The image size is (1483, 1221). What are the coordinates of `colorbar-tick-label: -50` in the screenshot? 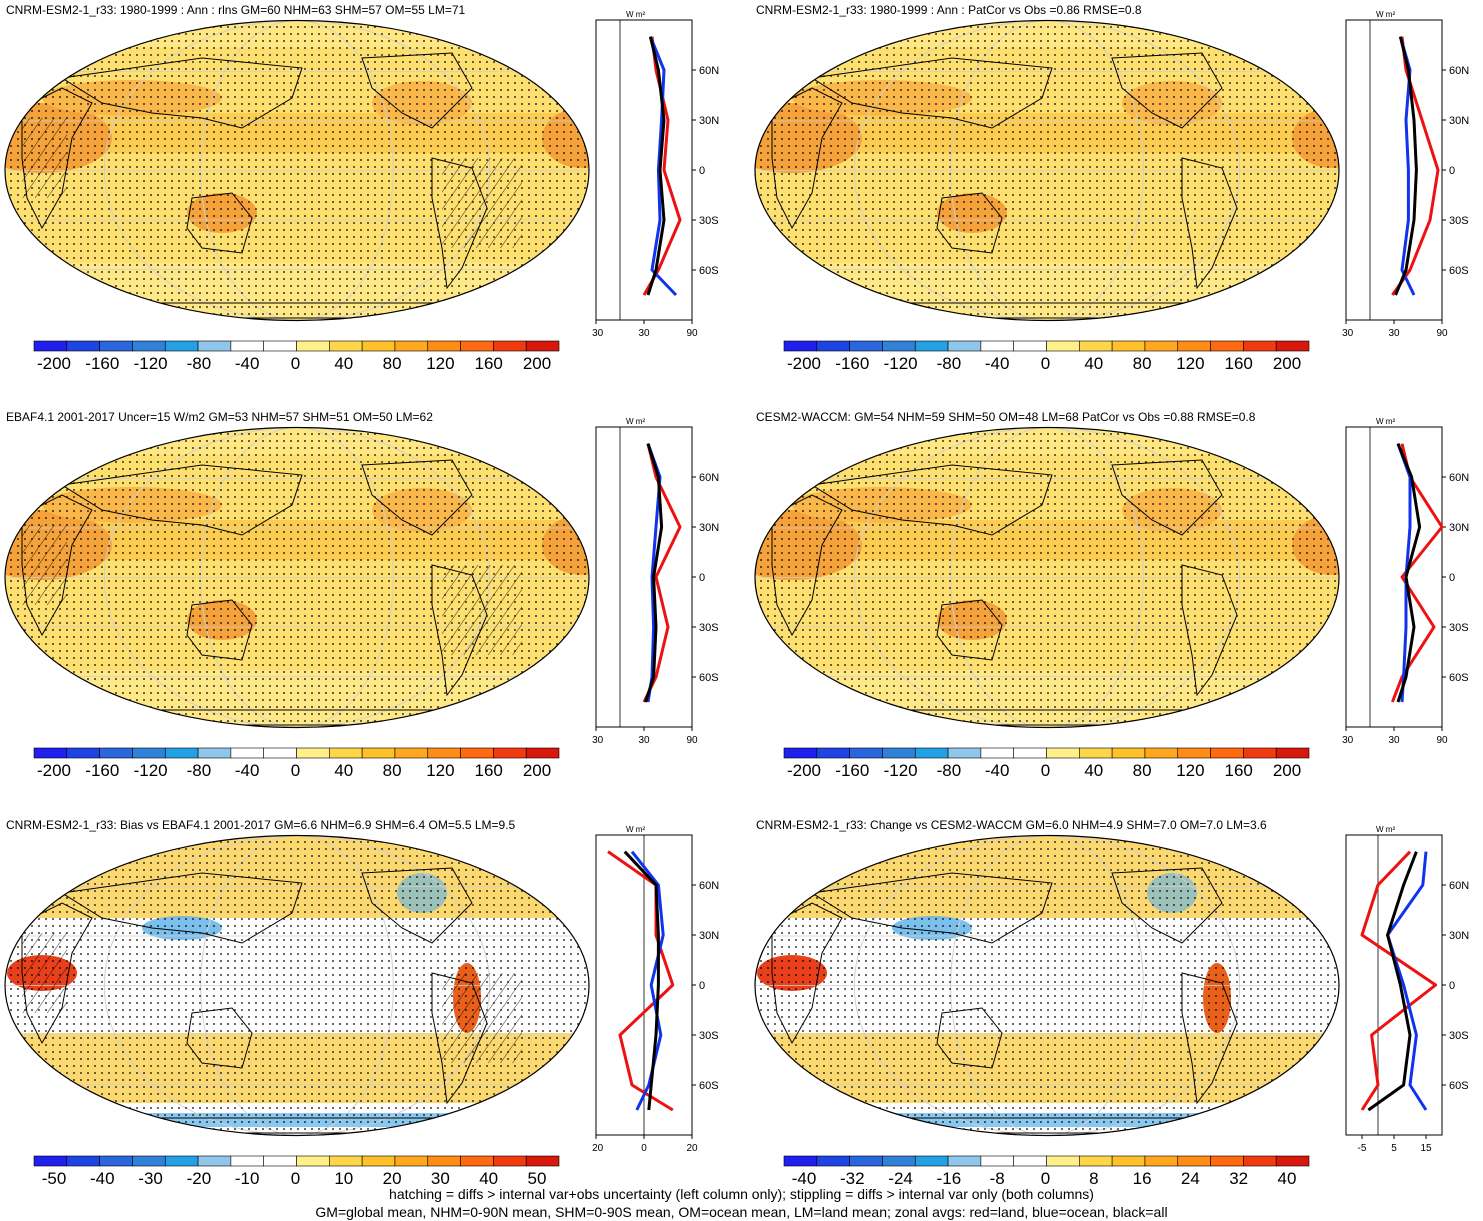 It's located at (54, 1178).